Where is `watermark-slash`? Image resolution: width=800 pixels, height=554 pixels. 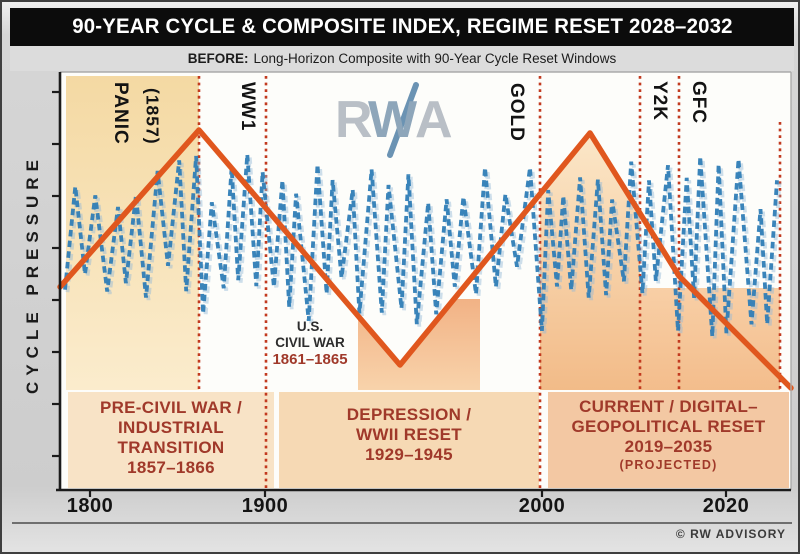
watermark-slash is located at coordinates (403, 120).